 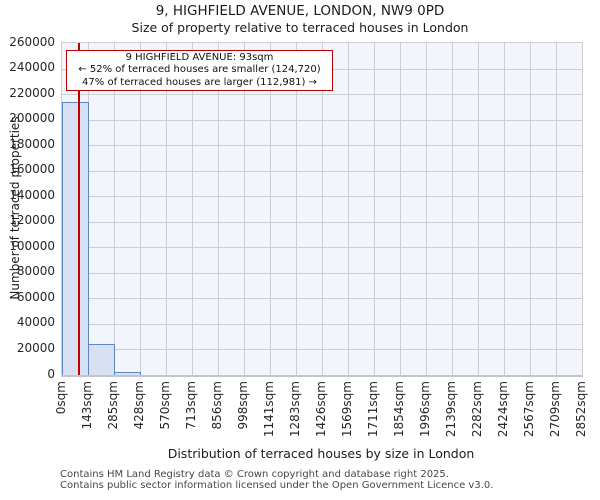 I want to click on y-tick-label: 180000, so click(x=32, y=143).